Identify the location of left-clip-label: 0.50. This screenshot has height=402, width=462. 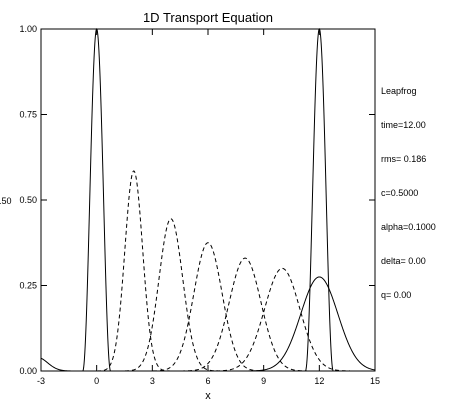
(6, 201).